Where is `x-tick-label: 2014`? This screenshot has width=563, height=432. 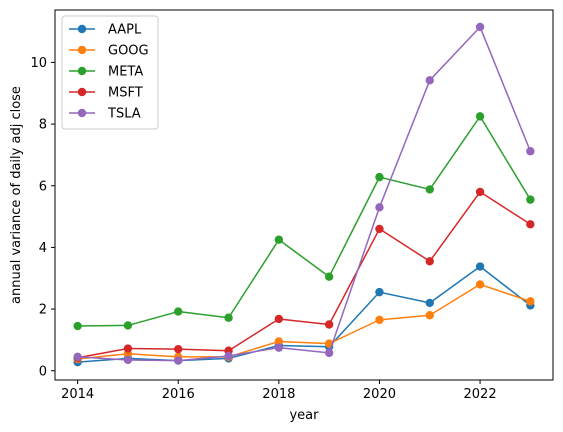 x-tick-label: 2014 is located at coordinates (77, 394).